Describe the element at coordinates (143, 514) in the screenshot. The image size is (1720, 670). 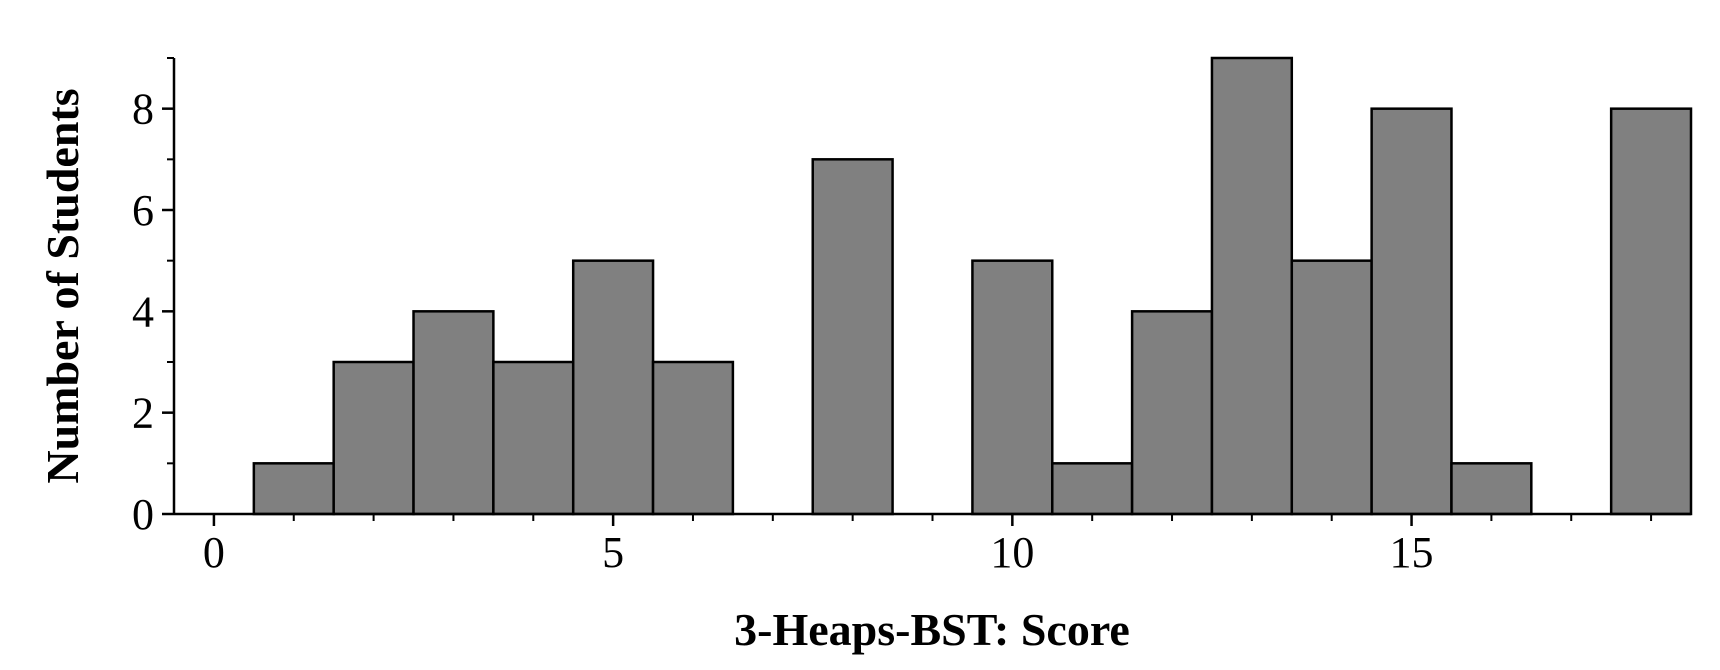
I see `y-tick-label: 0` at that location.